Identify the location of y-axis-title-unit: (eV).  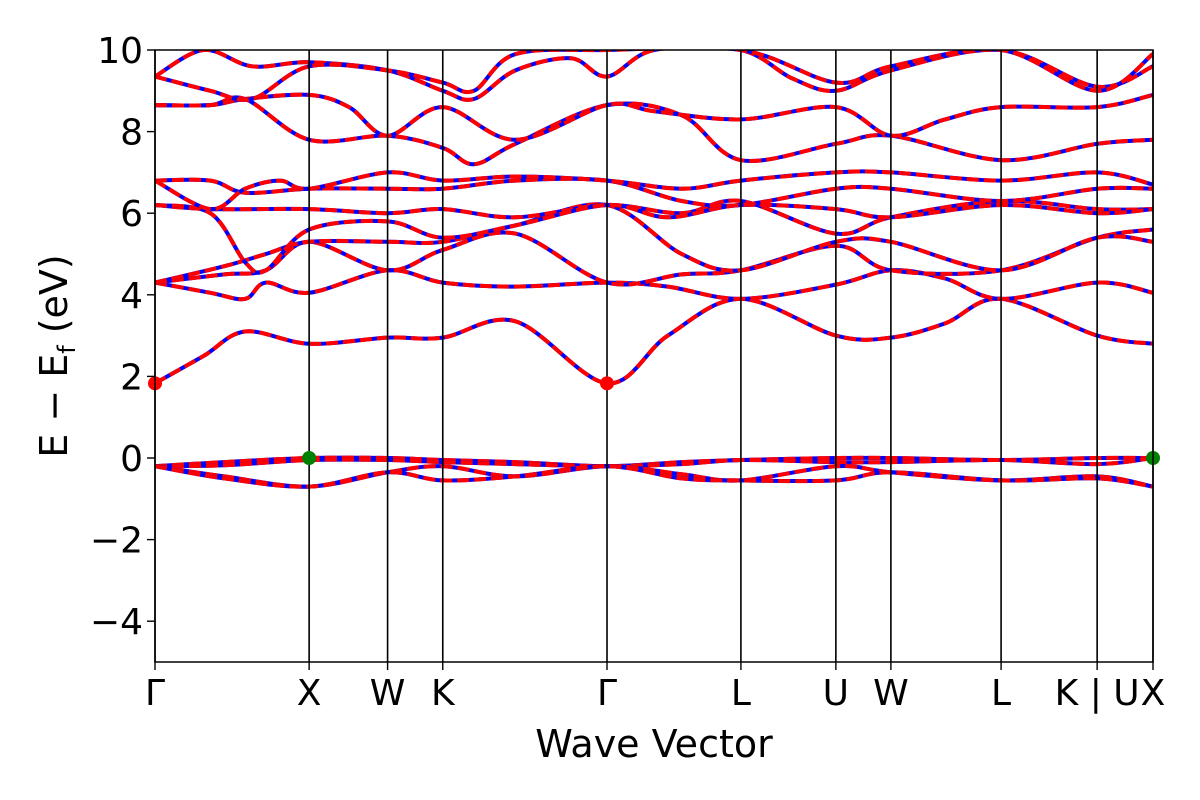
(54, 293).